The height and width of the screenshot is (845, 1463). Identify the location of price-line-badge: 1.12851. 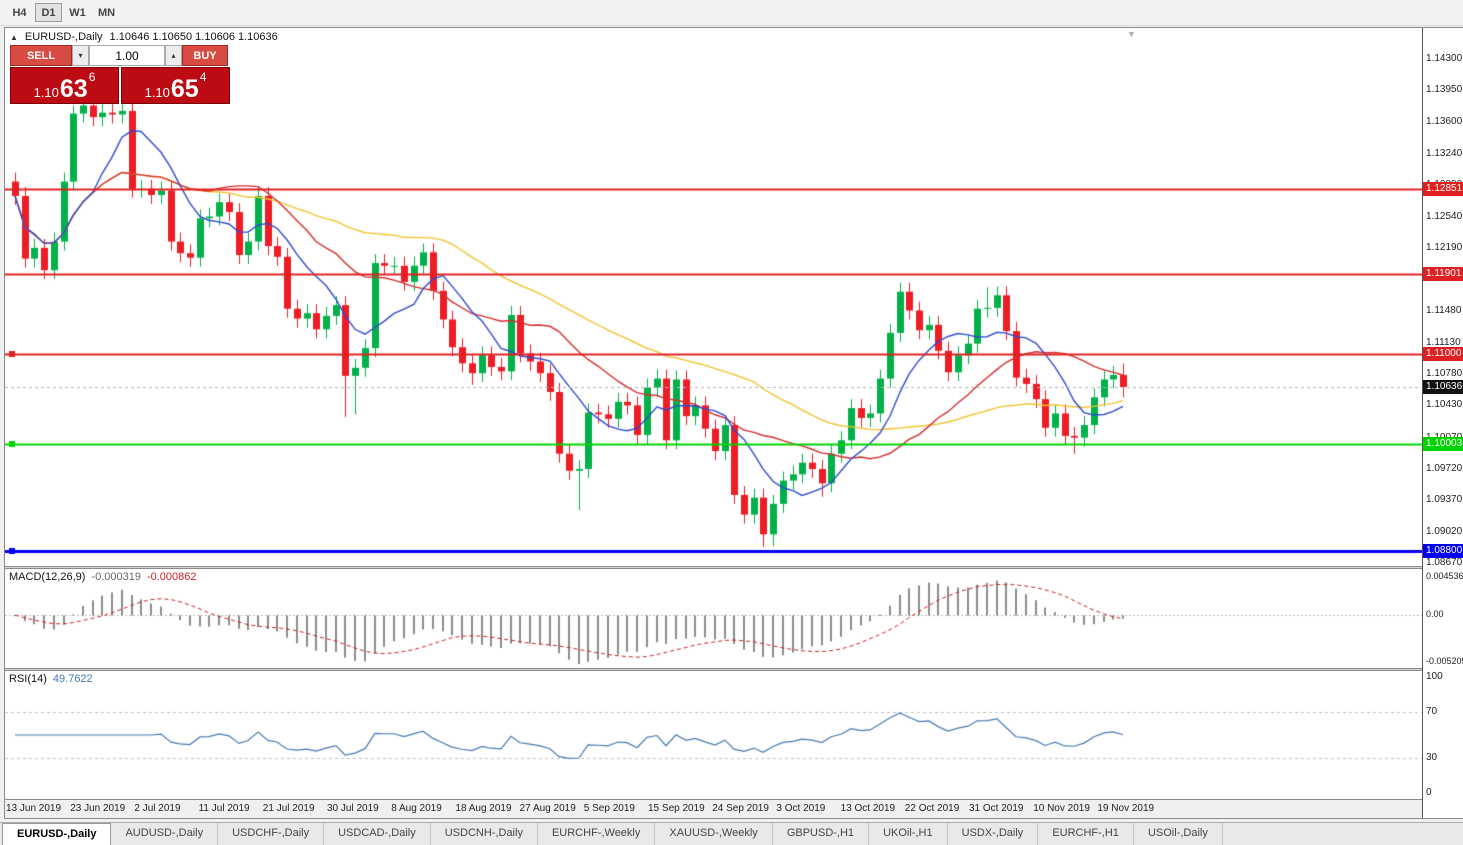
(1443, 188).